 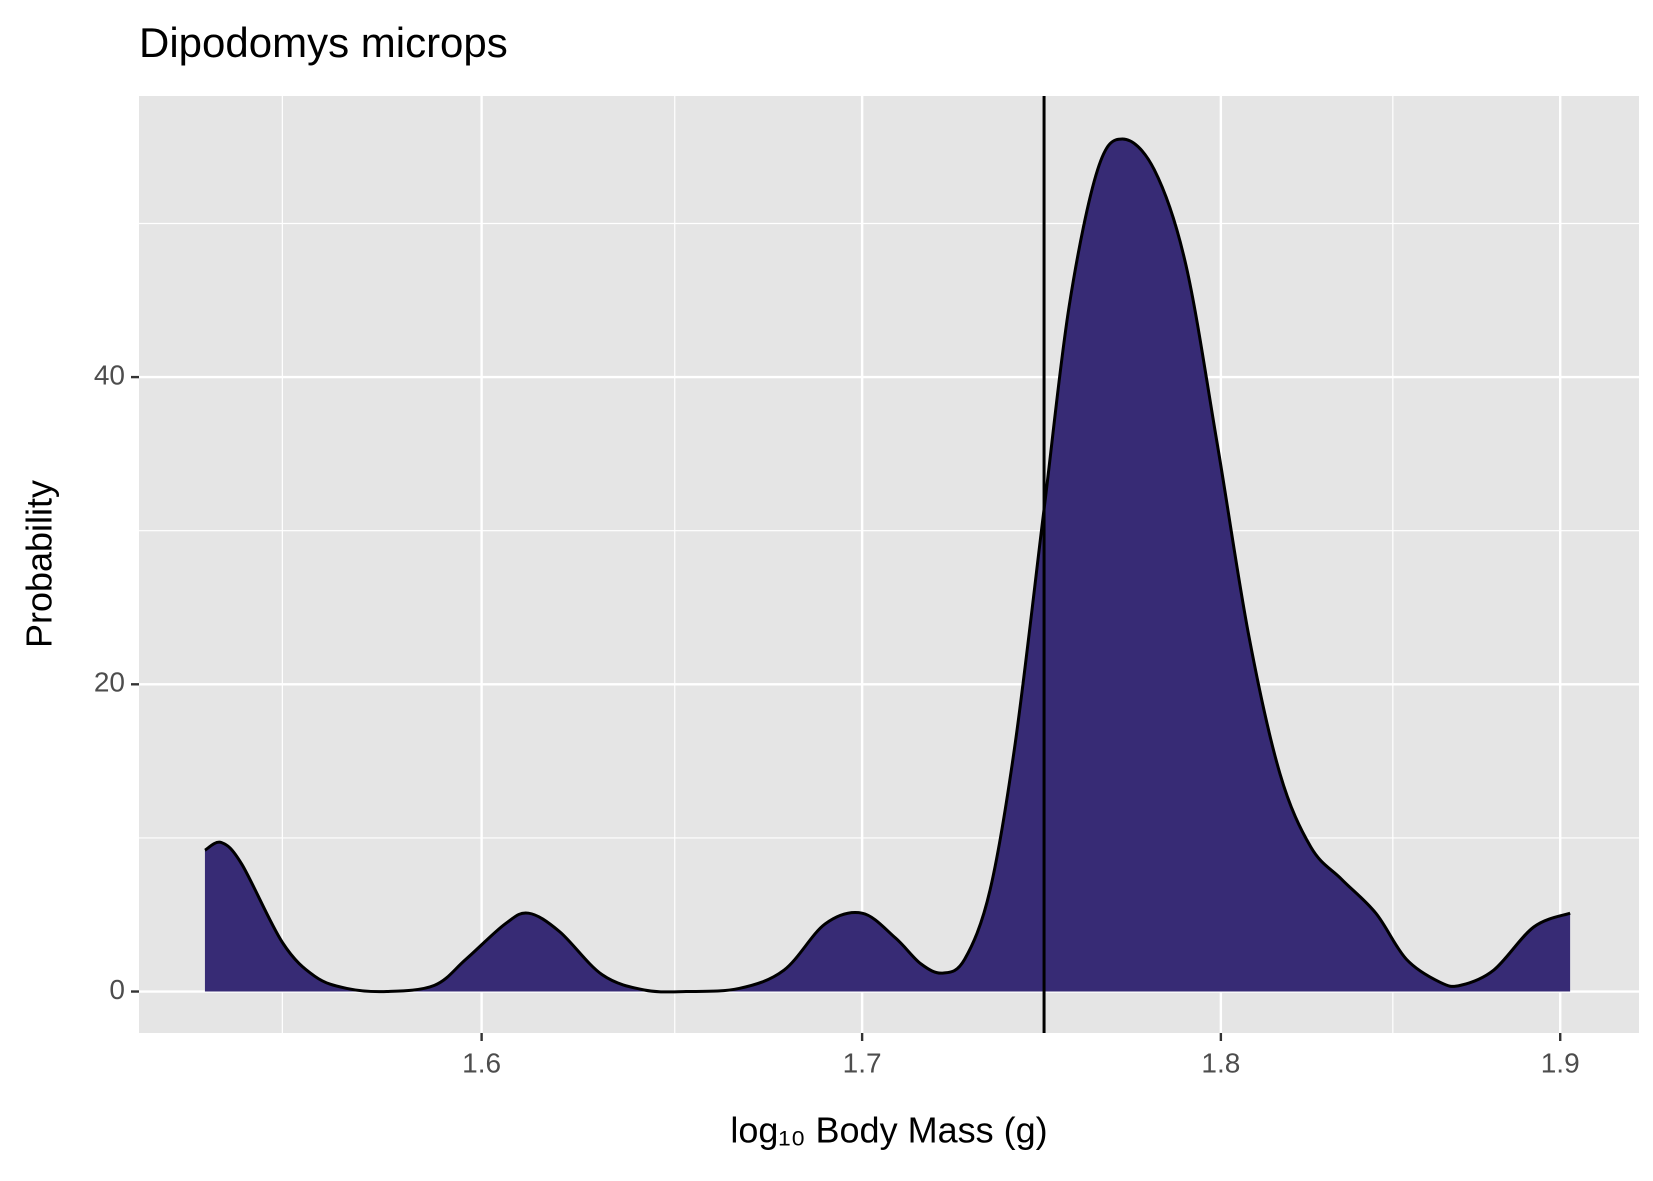 What do you see at coordinates (862, 1062) in the screenshot?
I see `x-tick-label: 1.7` at bounding box center [862, 1062].